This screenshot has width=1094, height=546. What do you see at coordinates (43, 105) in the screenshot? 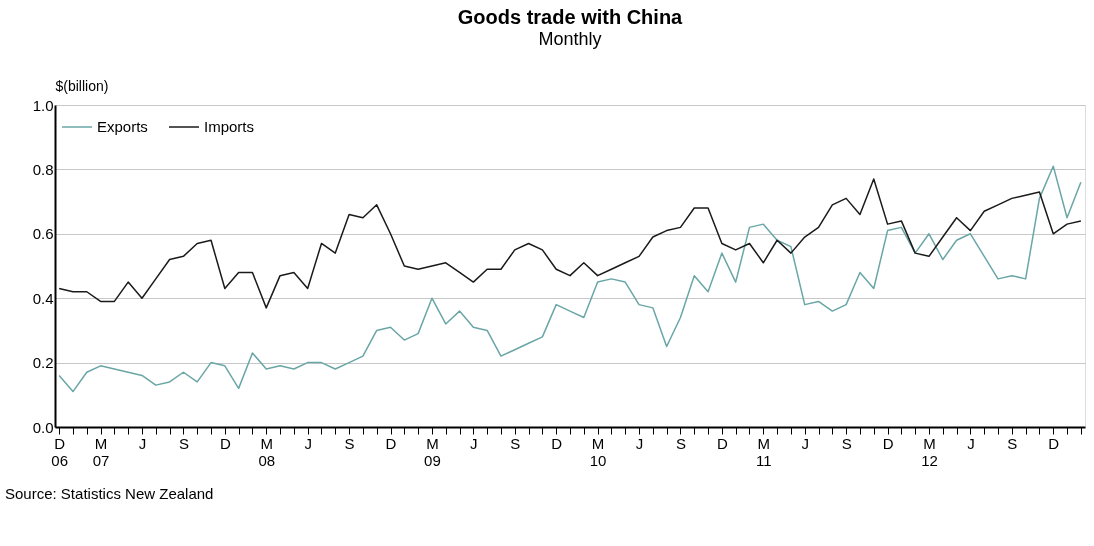
I see `y-tick-label: 1.0` at bounding box center [43, 105].